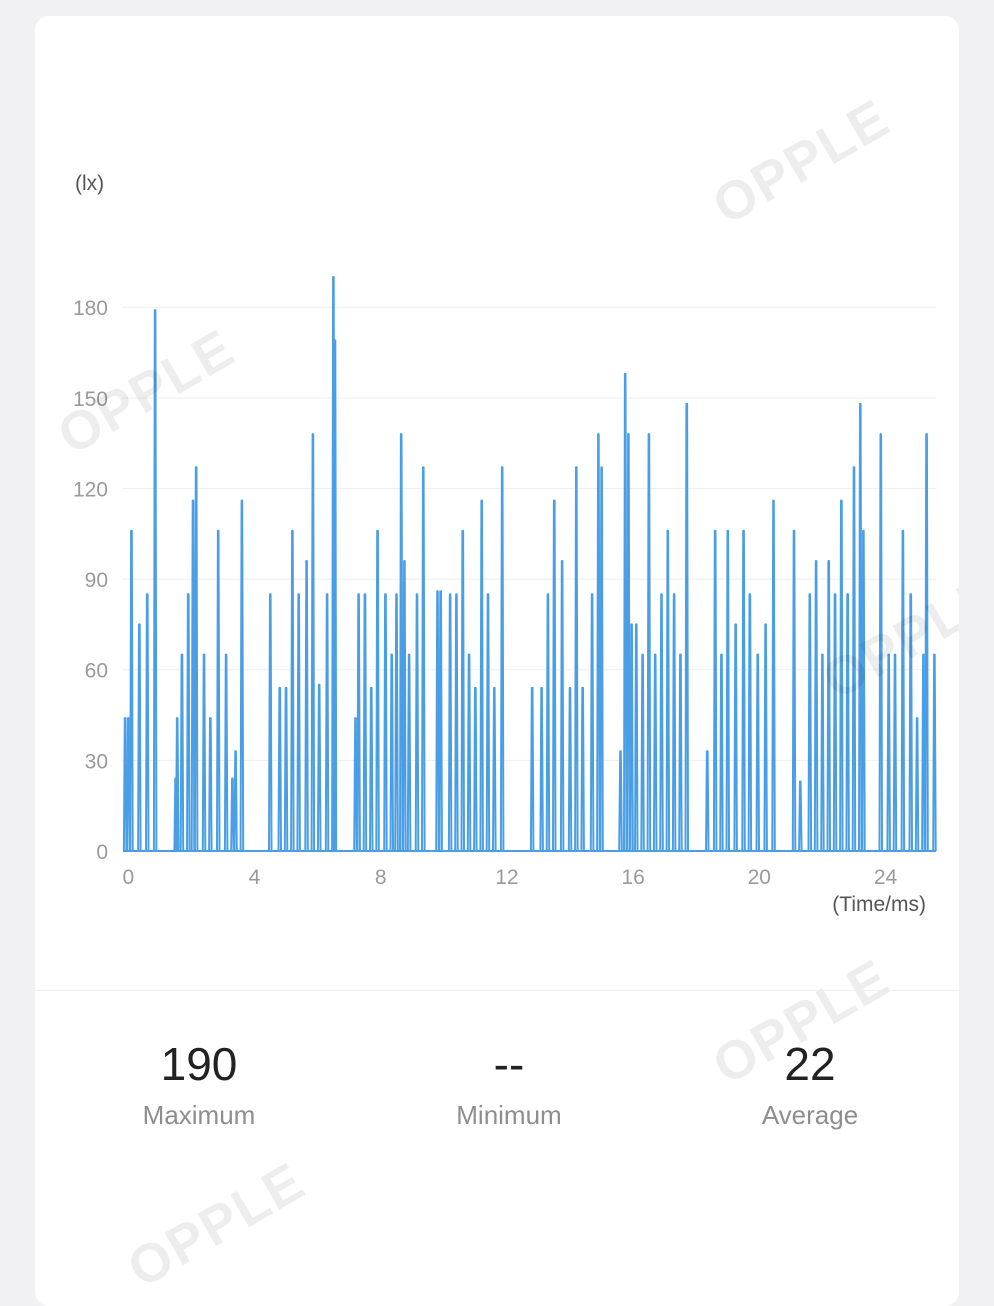  I want to click on y-tick-label: 150, so click(90, 399).